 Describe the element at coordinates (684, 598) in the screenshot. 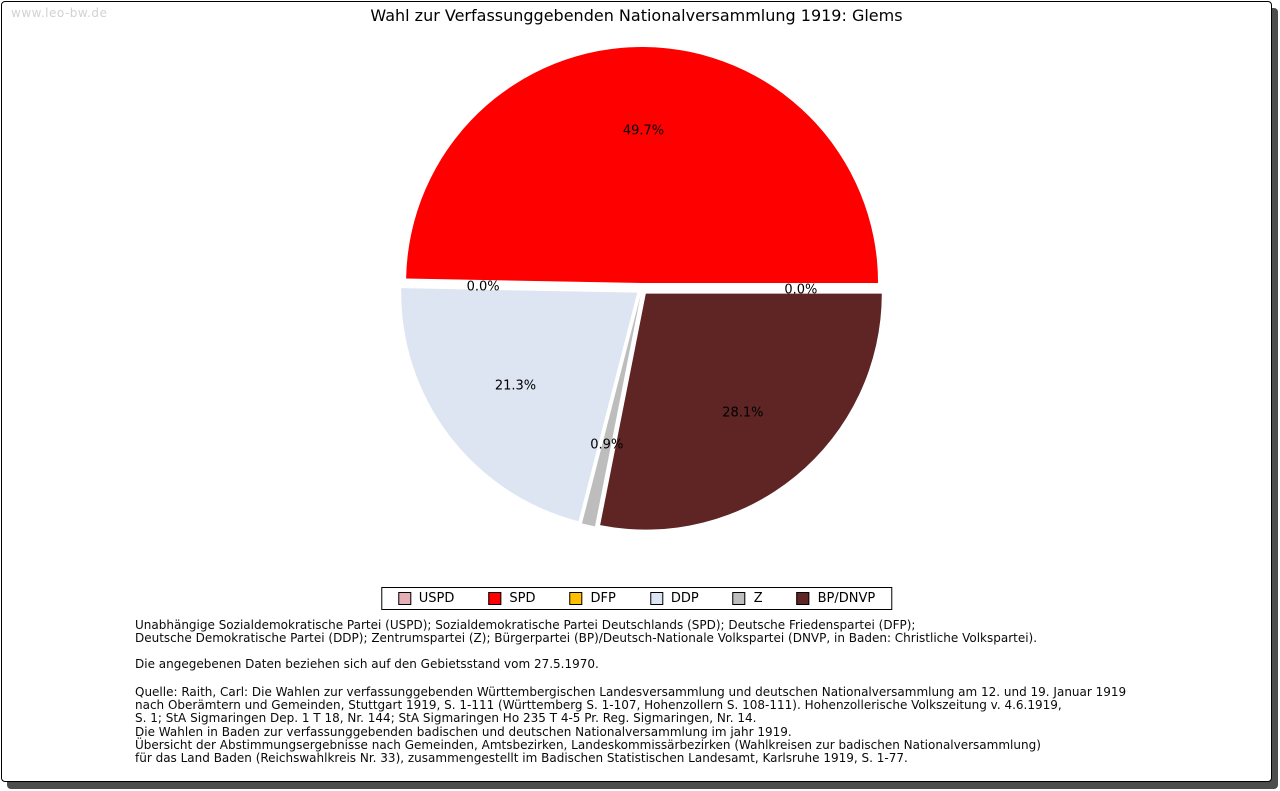

I see `legend-label-ddp: DDP` at that location.